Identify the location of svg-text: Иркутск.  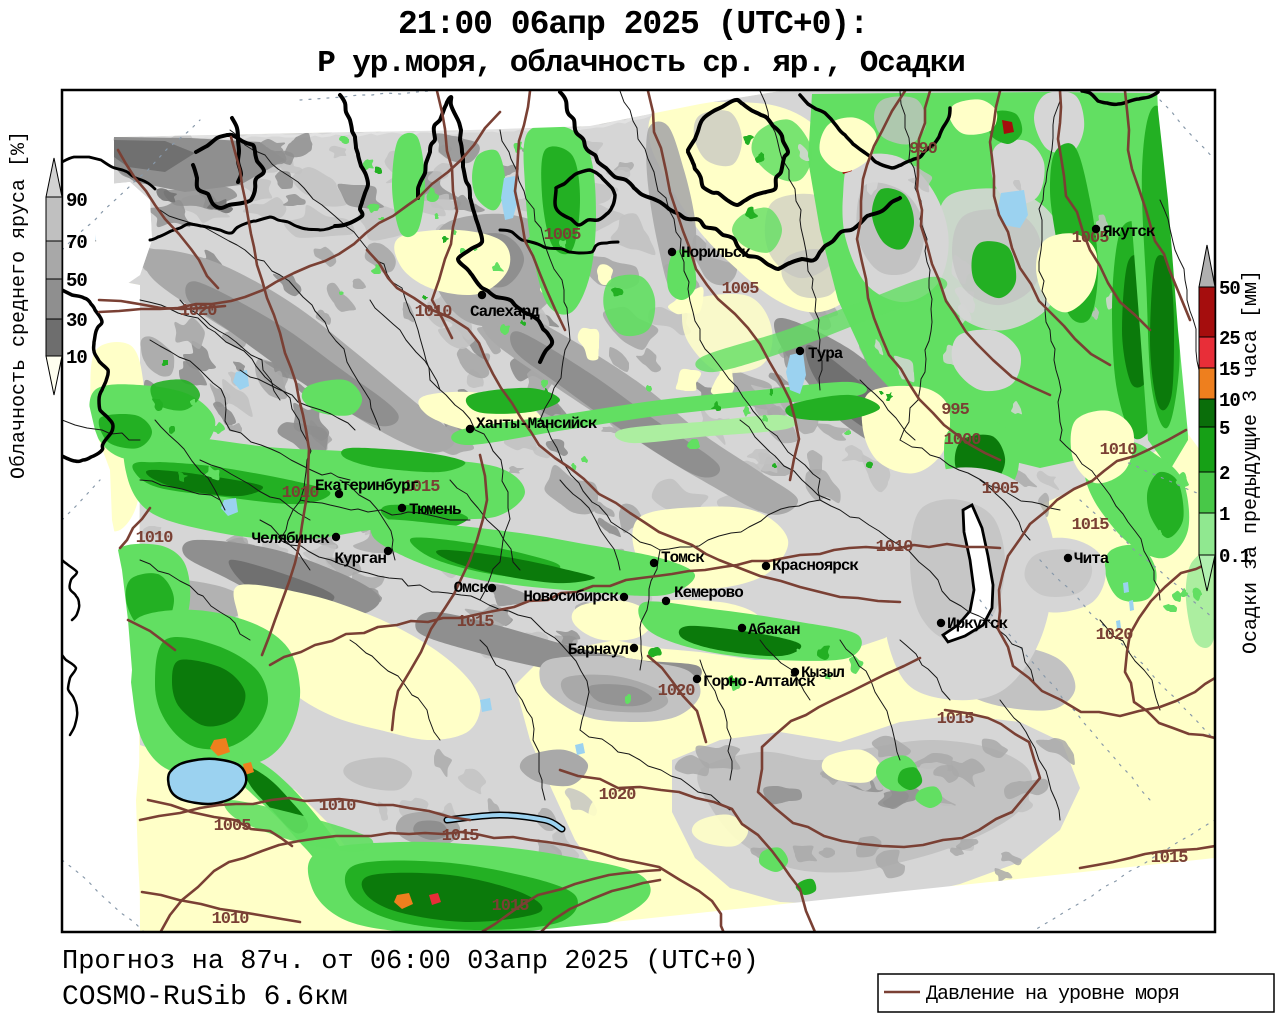
(978, 624).